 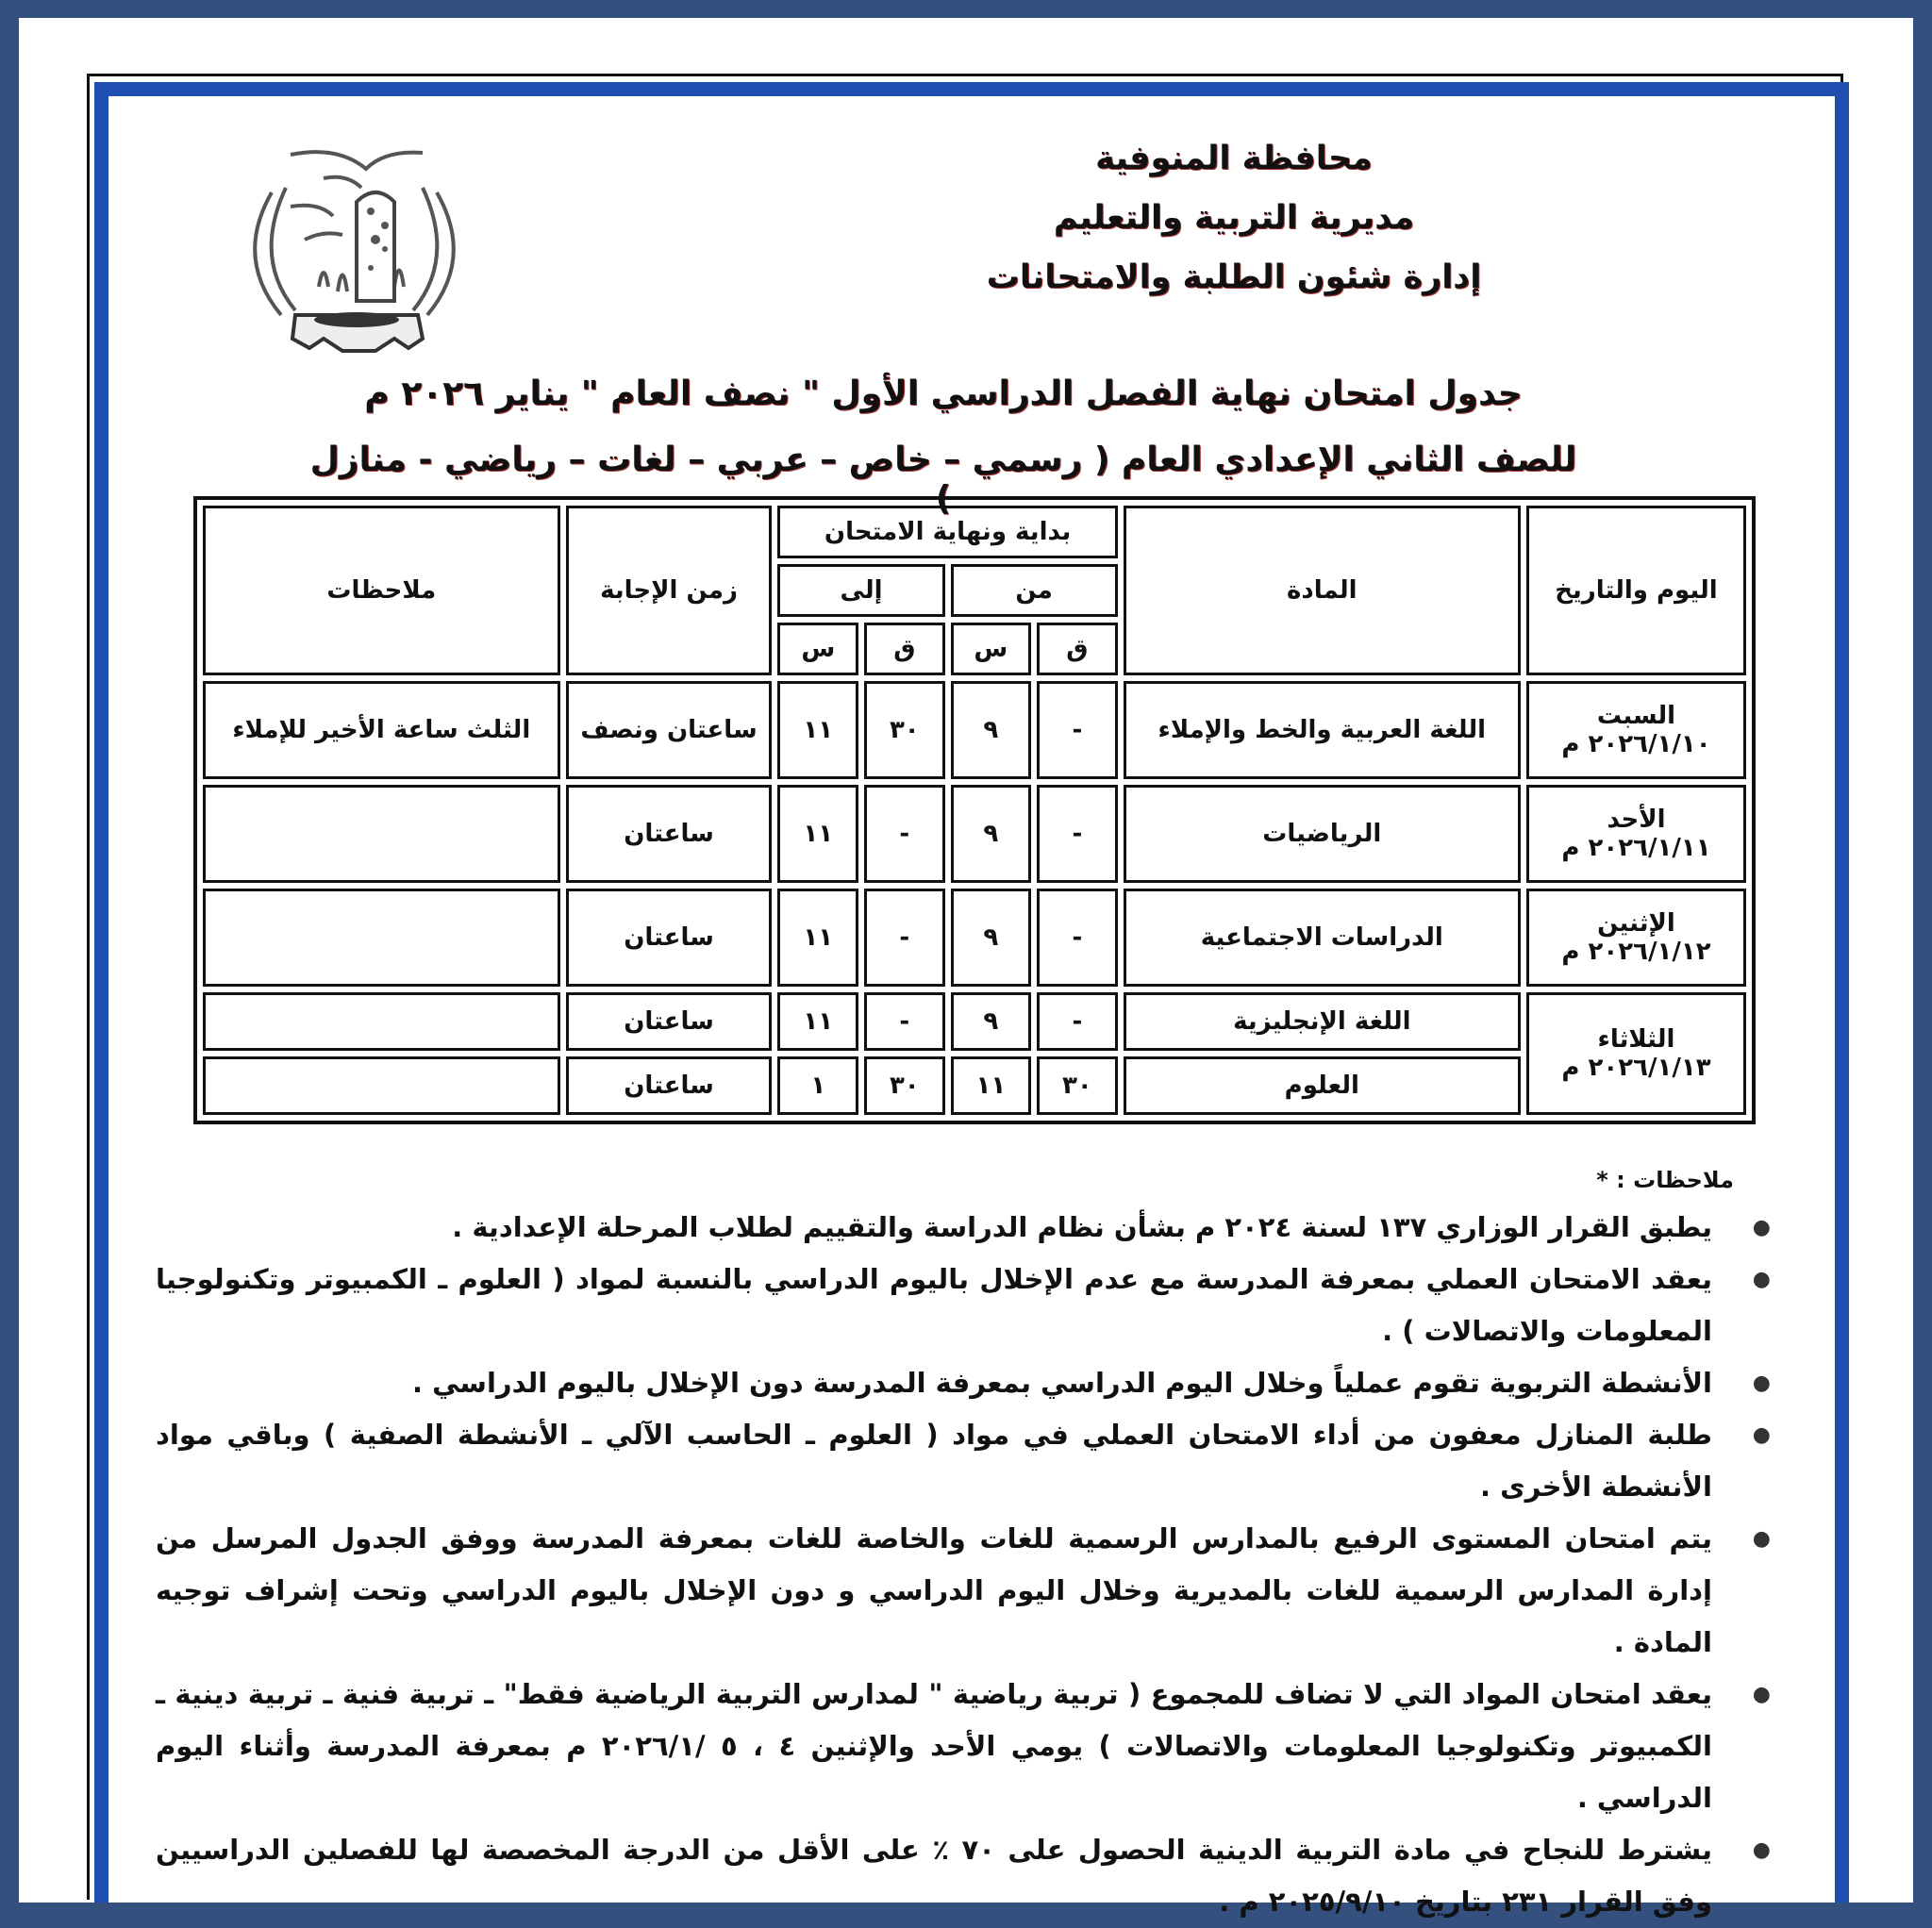 I want to click on day-date-cell: الإثنين ٢٠٢٦/١/١٢ م, so click(x=1635, y=938).